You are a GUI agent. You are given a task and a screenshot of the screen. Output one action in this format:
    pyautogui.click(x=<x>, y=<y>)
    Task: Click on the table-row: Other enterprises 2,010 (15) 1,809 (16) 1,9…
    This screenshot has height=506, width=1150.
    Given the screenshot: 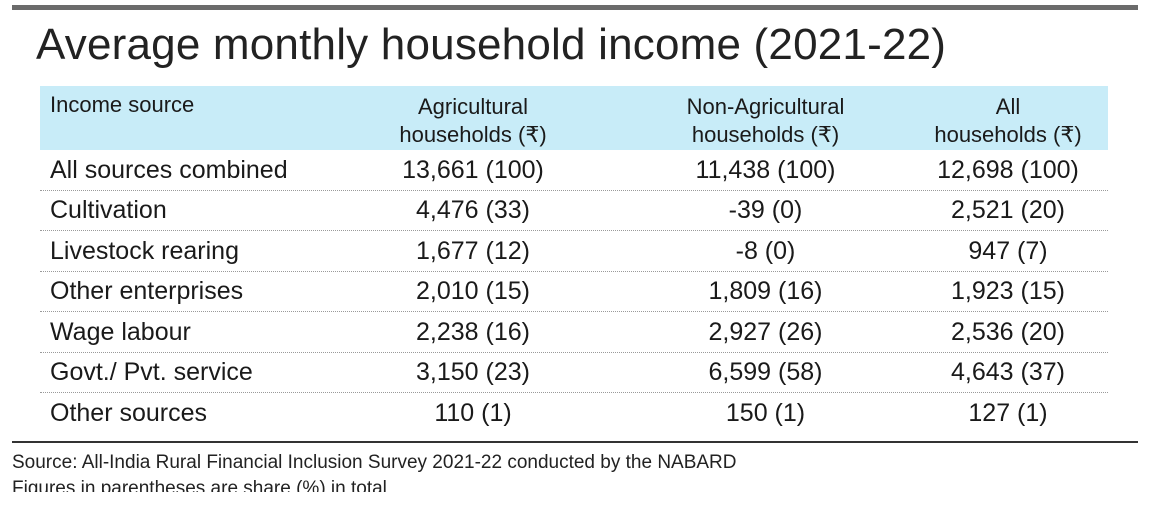 What is the action you would take?
    pyautogui.click(x=574, y=292)
    